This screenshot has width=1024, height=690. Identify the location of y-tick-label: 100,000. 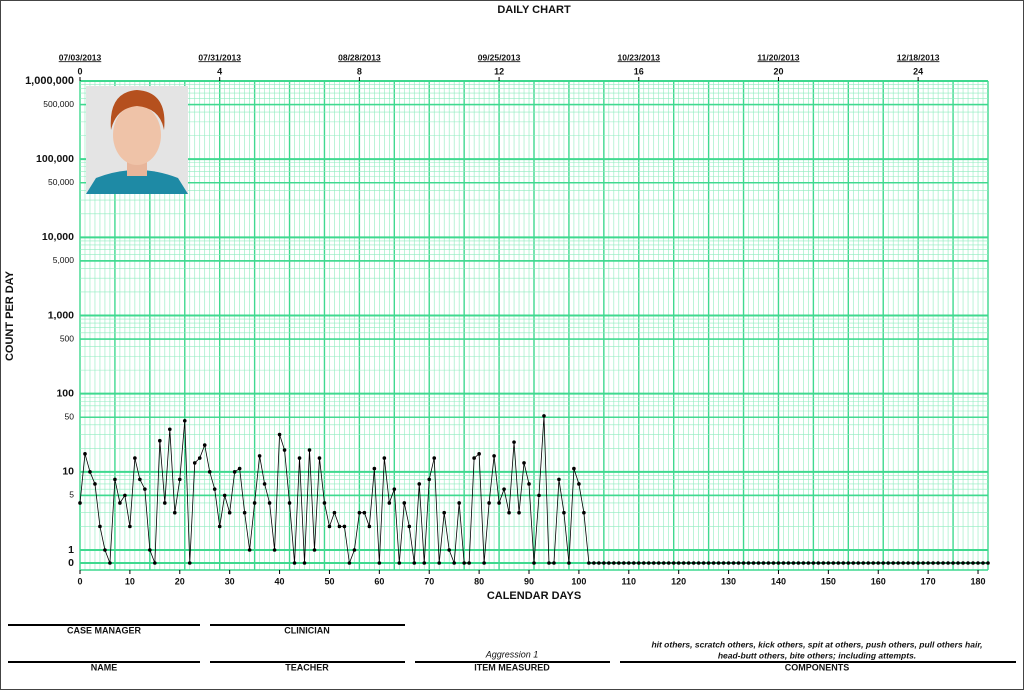
(55, 159).